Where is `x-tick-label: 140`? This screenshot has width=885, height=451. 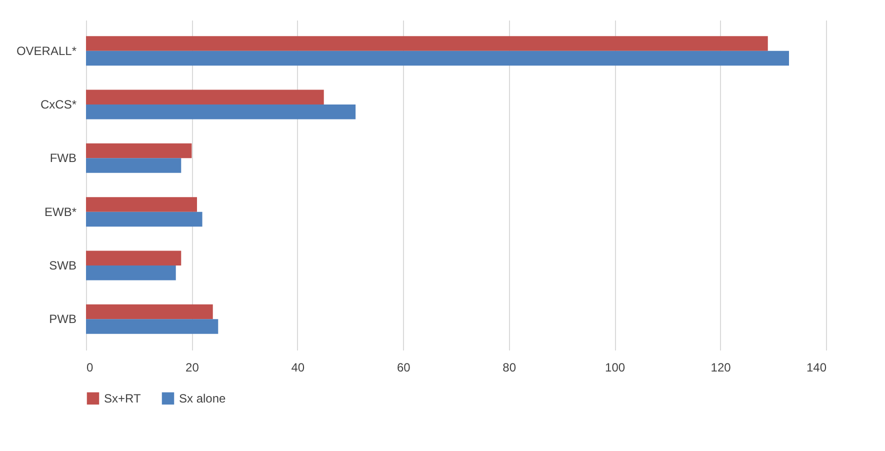 x-tick-label: 140 is located at coordinates (816, 367).